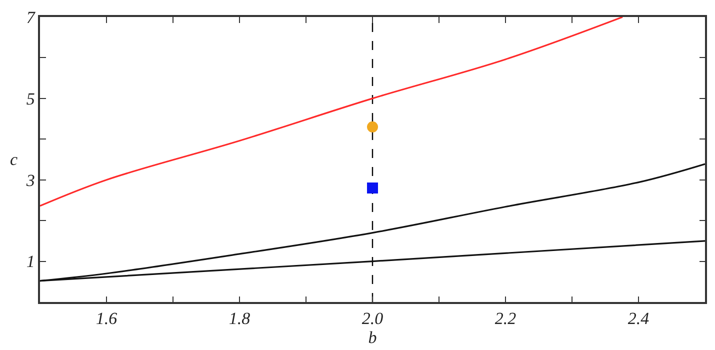  I want to click on x-tick-label: 2.0, so click(373, 318).